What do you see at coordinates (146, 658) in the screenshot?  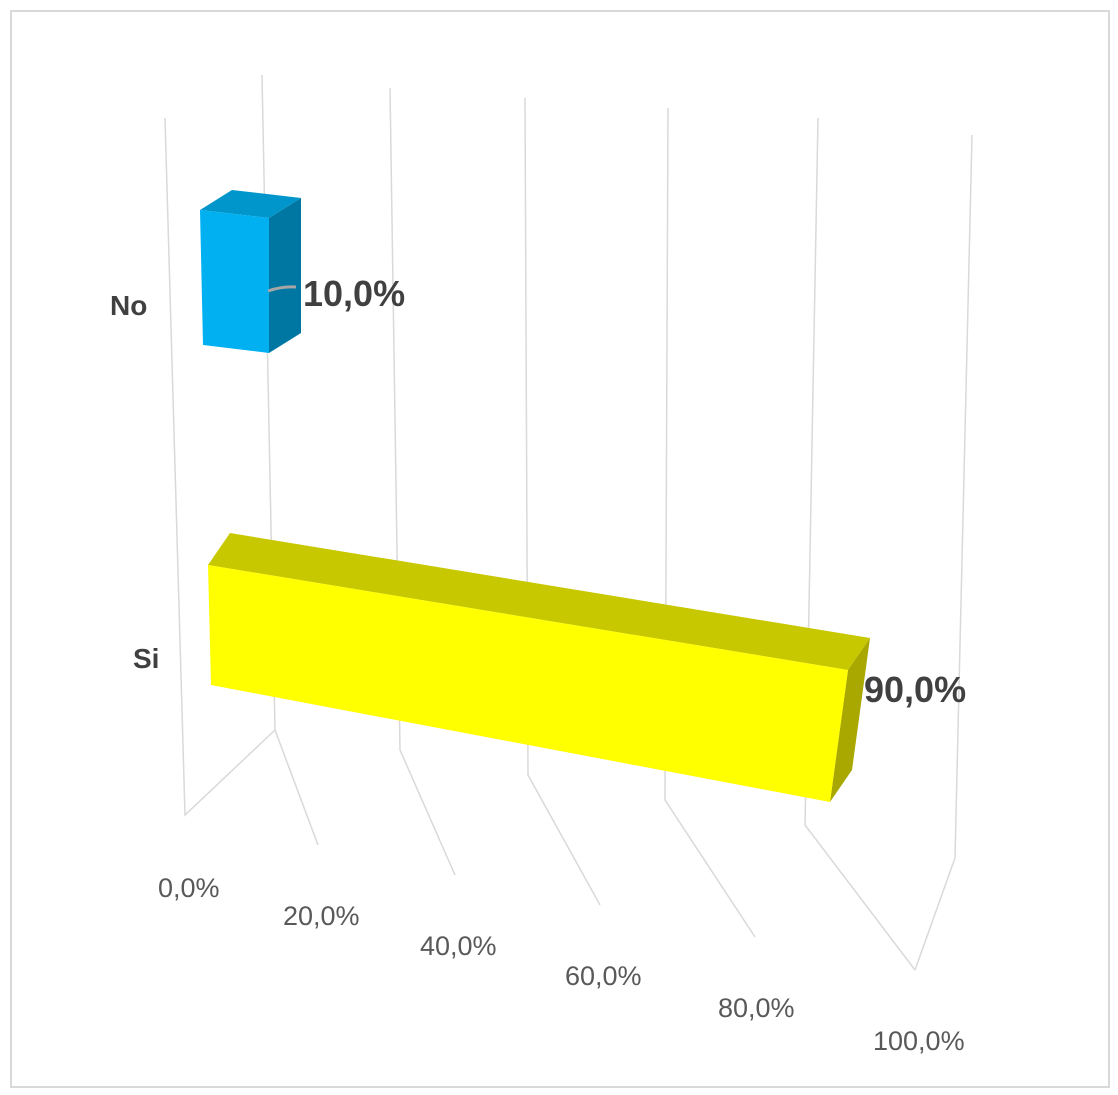 I see `category-label-si: Si` at bounding box center [146, 658].